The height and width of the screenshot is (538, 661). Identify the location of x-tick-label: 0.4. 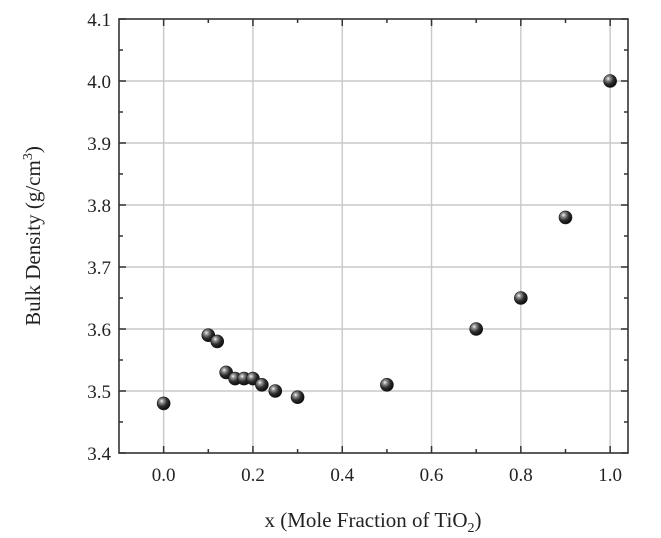
(342, 475).